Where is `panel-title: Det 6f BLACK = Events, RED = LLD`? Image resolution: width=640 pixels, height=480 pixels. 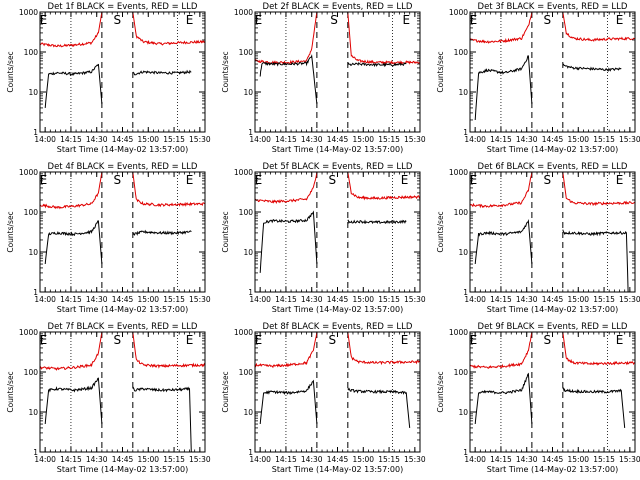 panel-title: Det 6f BLACK = Events, RED = LLD is located at coordinates (553, 167).